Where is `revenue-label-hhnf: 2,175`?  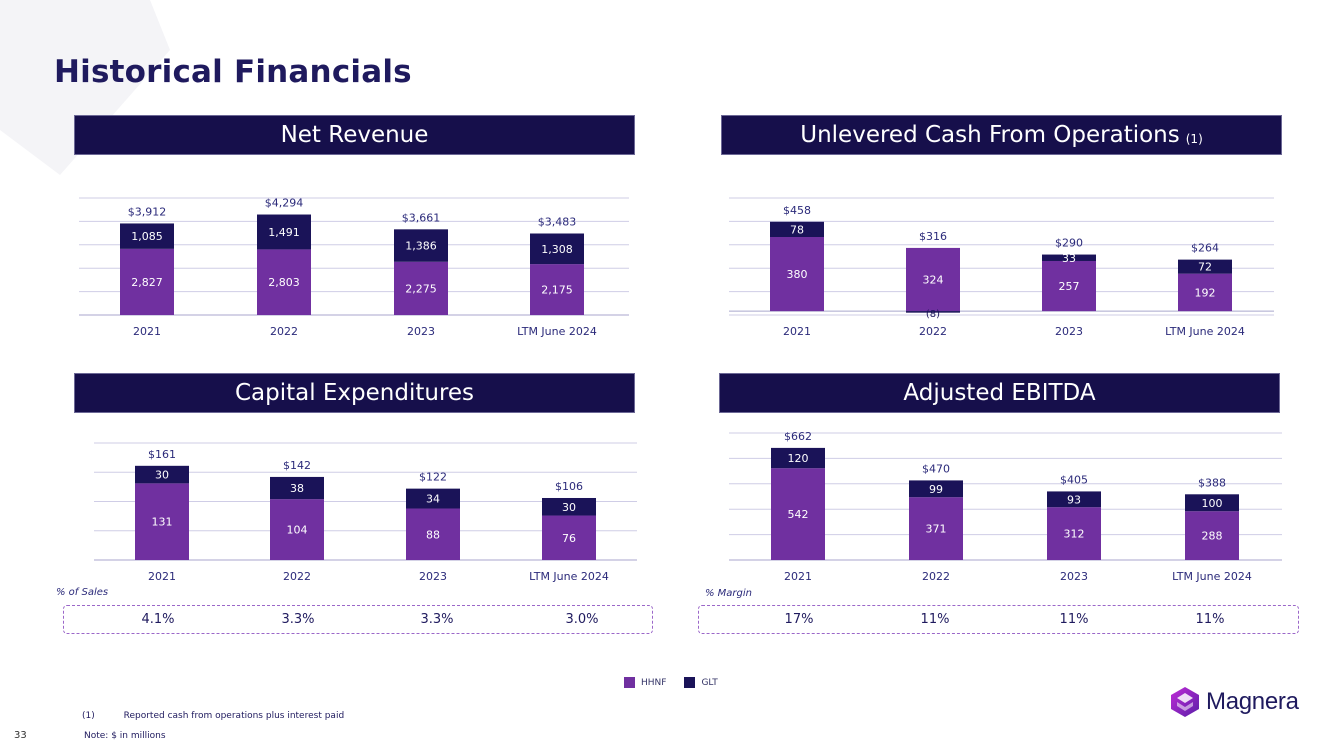 revenue-label-hhnf: 2,175 is located at coordinates (557, 290).